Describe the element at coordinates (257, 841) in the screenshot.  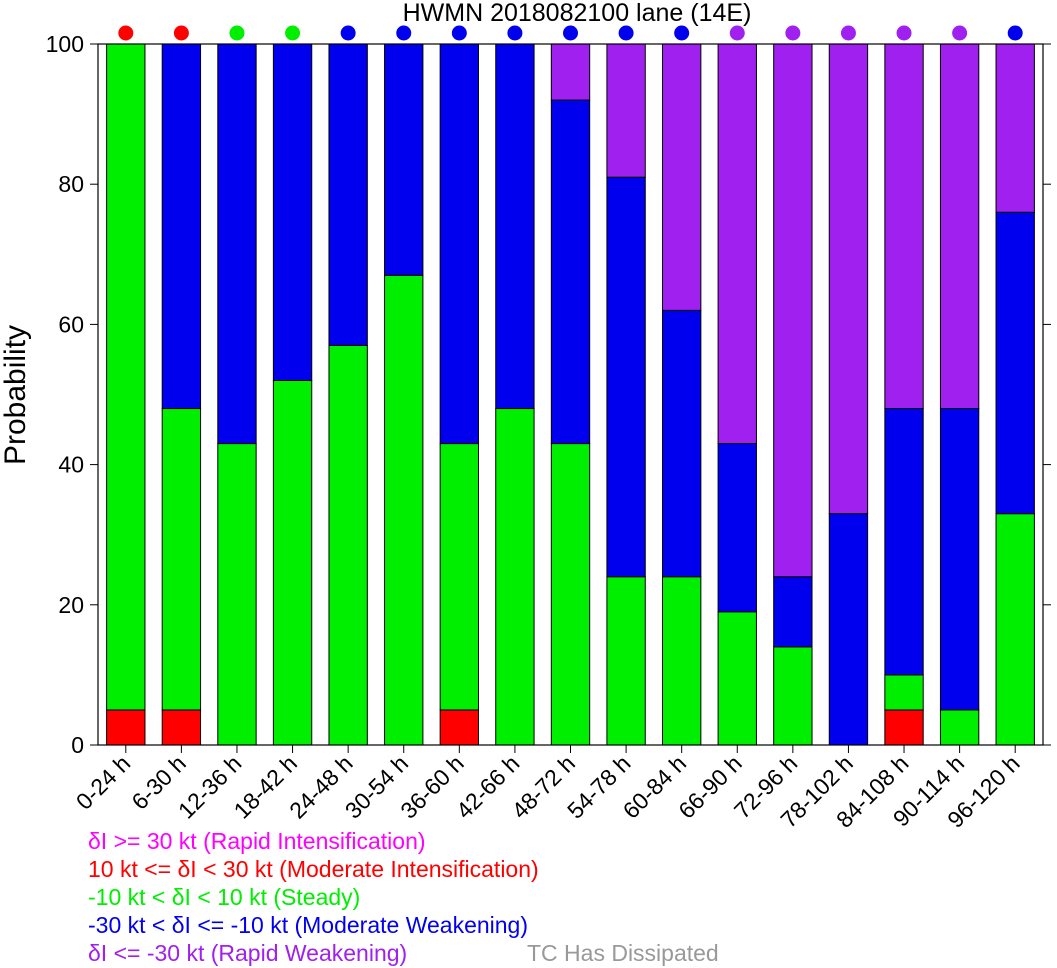
I see `legend-rapid-intensification: δI >= 30 kt (Rapid Intensification)` at that location.